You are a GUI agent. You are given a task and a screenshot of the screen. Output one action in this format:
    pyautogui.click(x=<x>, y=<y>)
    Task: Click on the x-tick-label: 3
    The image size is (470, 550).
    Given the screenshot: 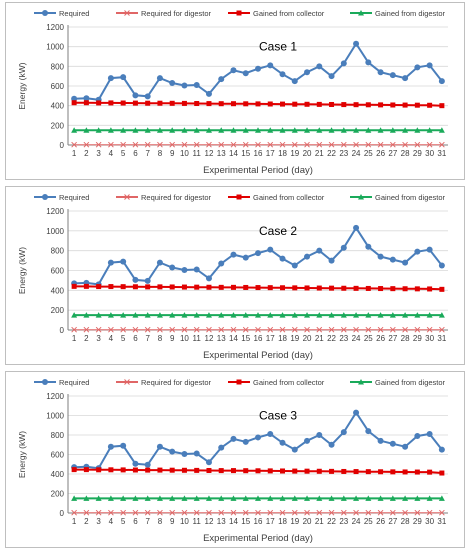 What is the action you would take?
    pyautogui.click(x=98, y=338)
    